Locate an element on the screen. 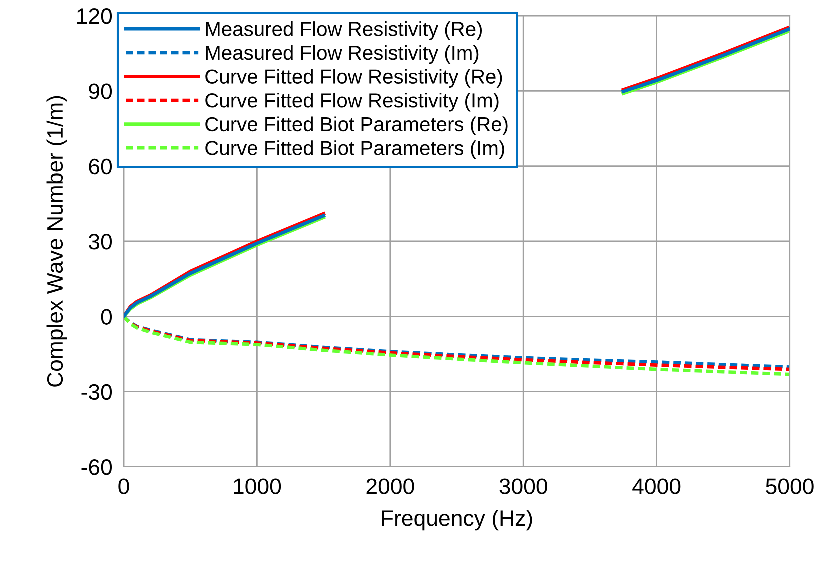  y-tick-label: 30 is located at coordinates (100, 242).